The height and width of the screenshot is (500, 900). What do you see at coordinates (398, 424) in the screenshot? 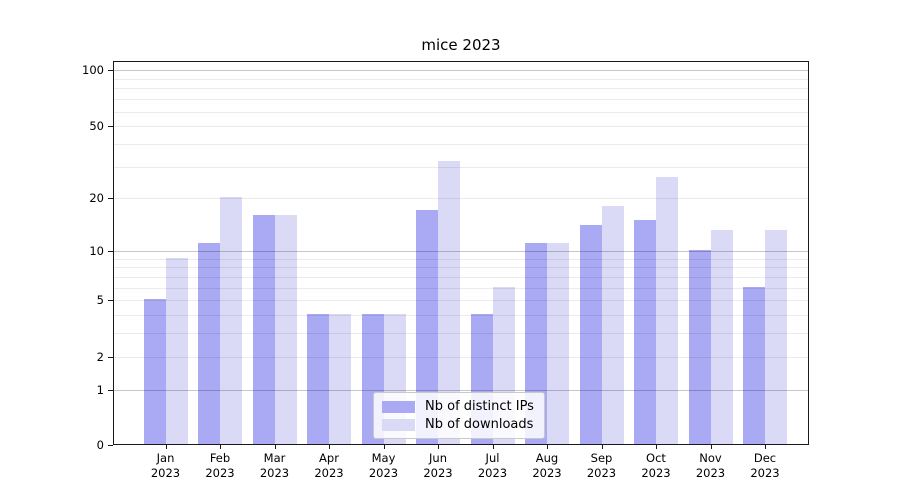
I see `legend-swatch-downloads-icon` at bounding box center [398, 424].